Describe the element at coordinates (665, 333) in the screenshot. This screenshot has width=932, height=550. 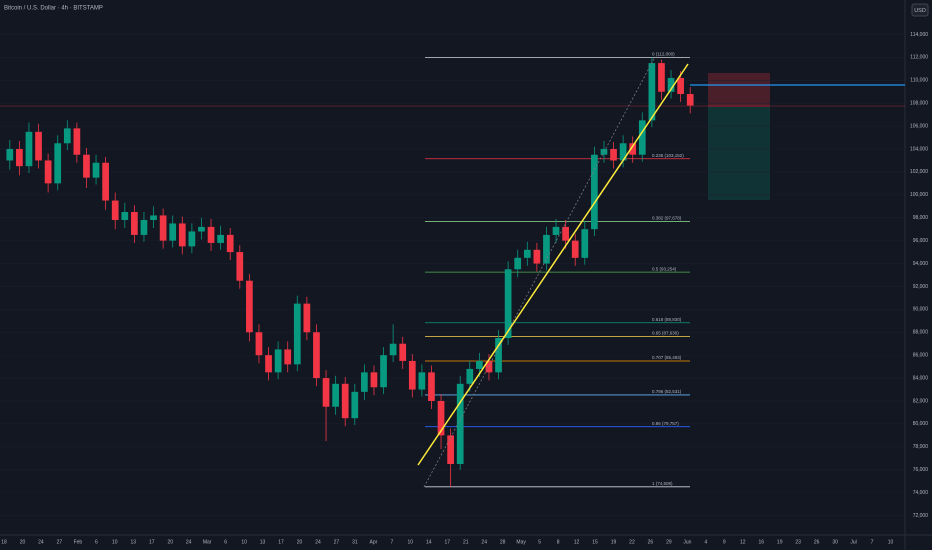
I see `fib-label: 0.65 (87,630)` at that location.